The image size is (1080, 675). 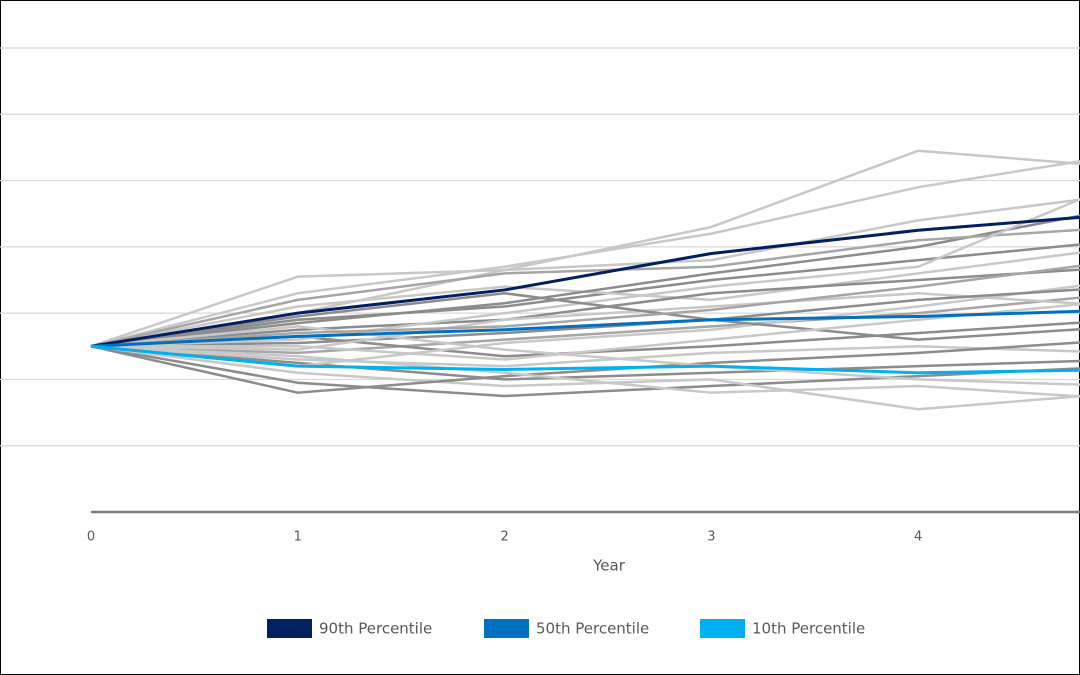 I want to click on legend-label: 90th Percentile, so click(x=375, y=629).